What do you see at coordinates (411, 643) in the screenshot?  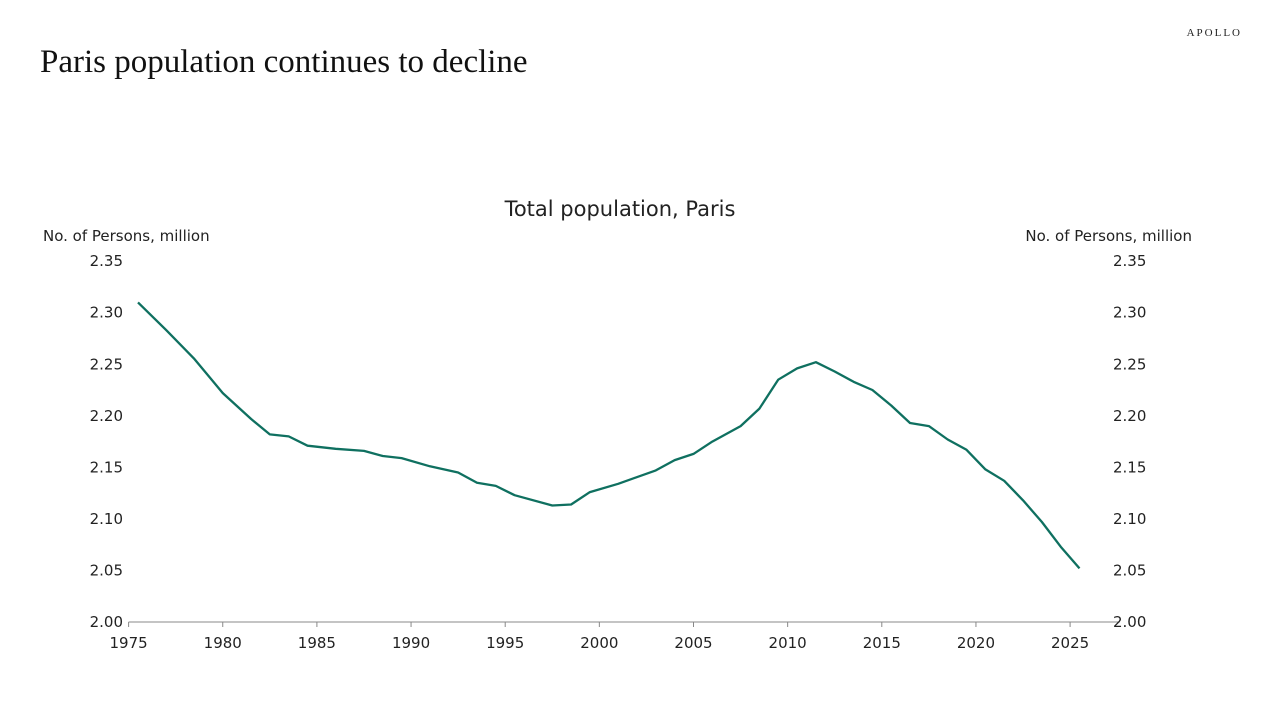 I see `x-tick-label: 1990` at bounding box center [411, 643].